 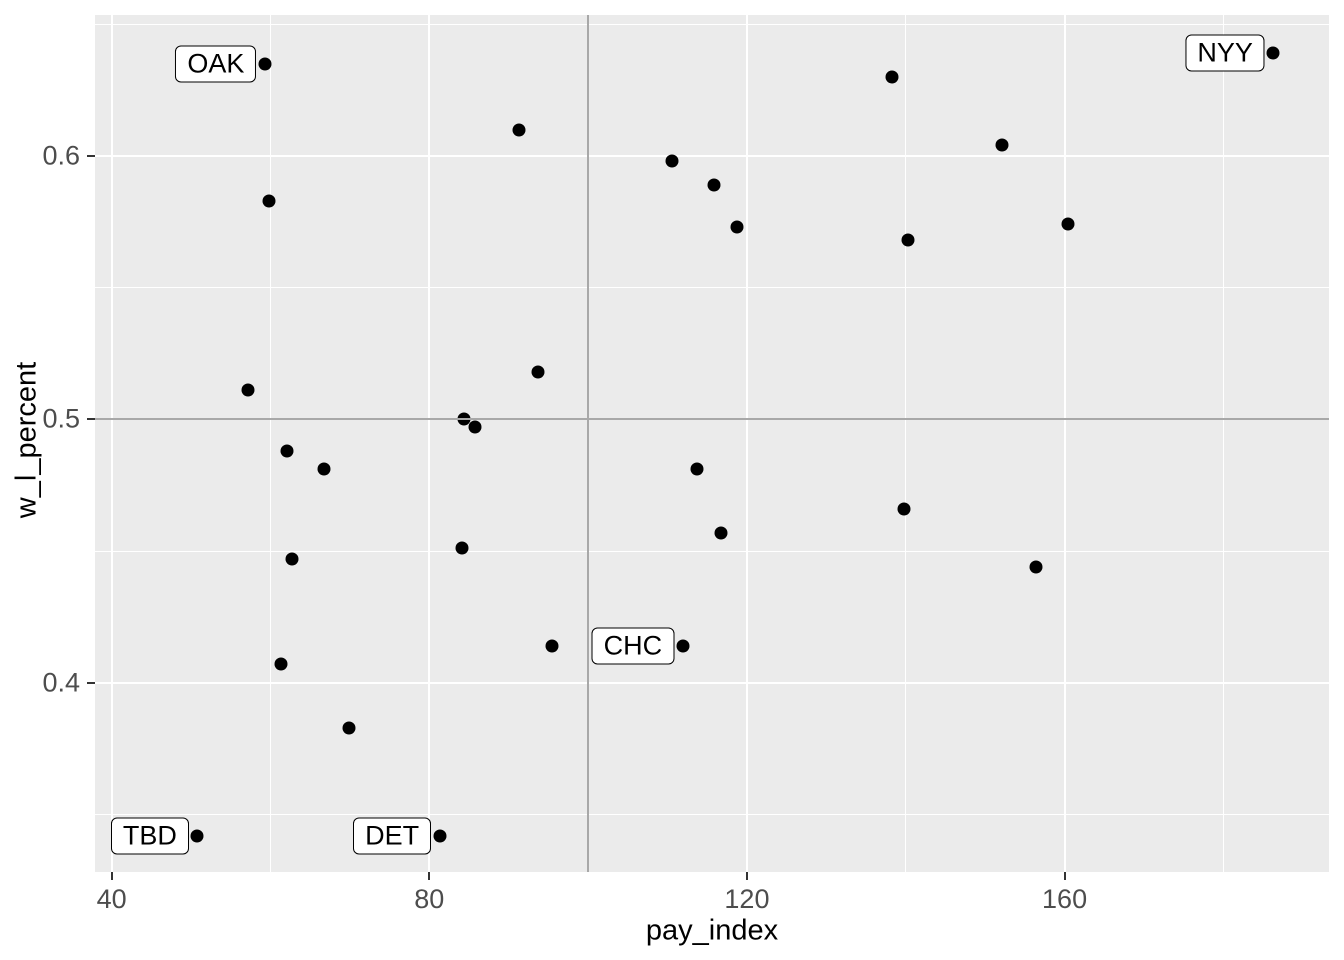 I want to click on y-tick-label: 0.5, so click(x=61, y=418).